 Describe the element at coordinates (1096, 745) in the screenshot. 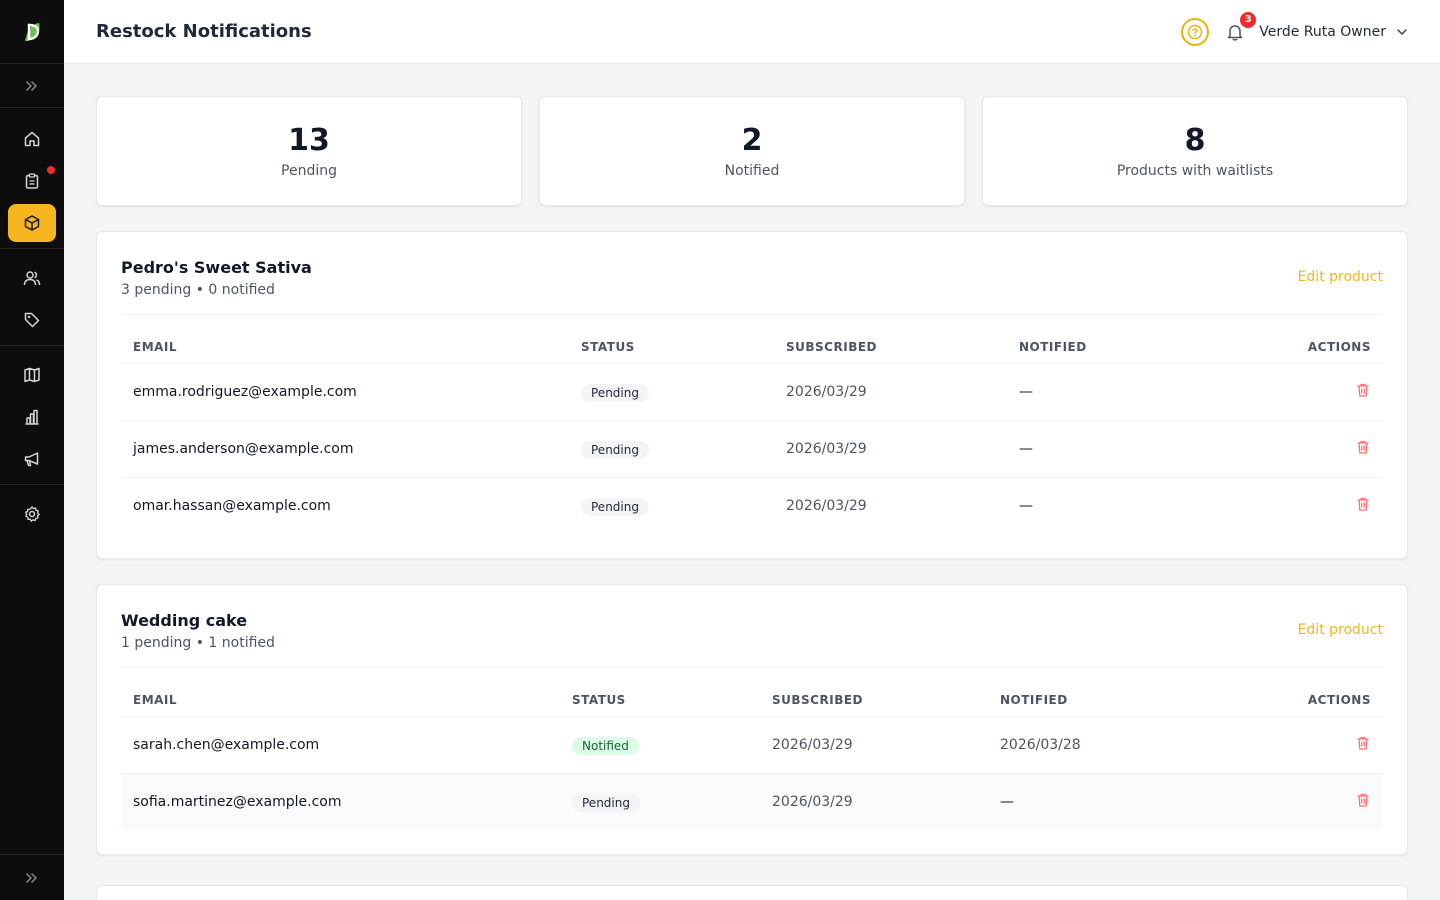

I see `notified-date: 2026/03/28` at that location.